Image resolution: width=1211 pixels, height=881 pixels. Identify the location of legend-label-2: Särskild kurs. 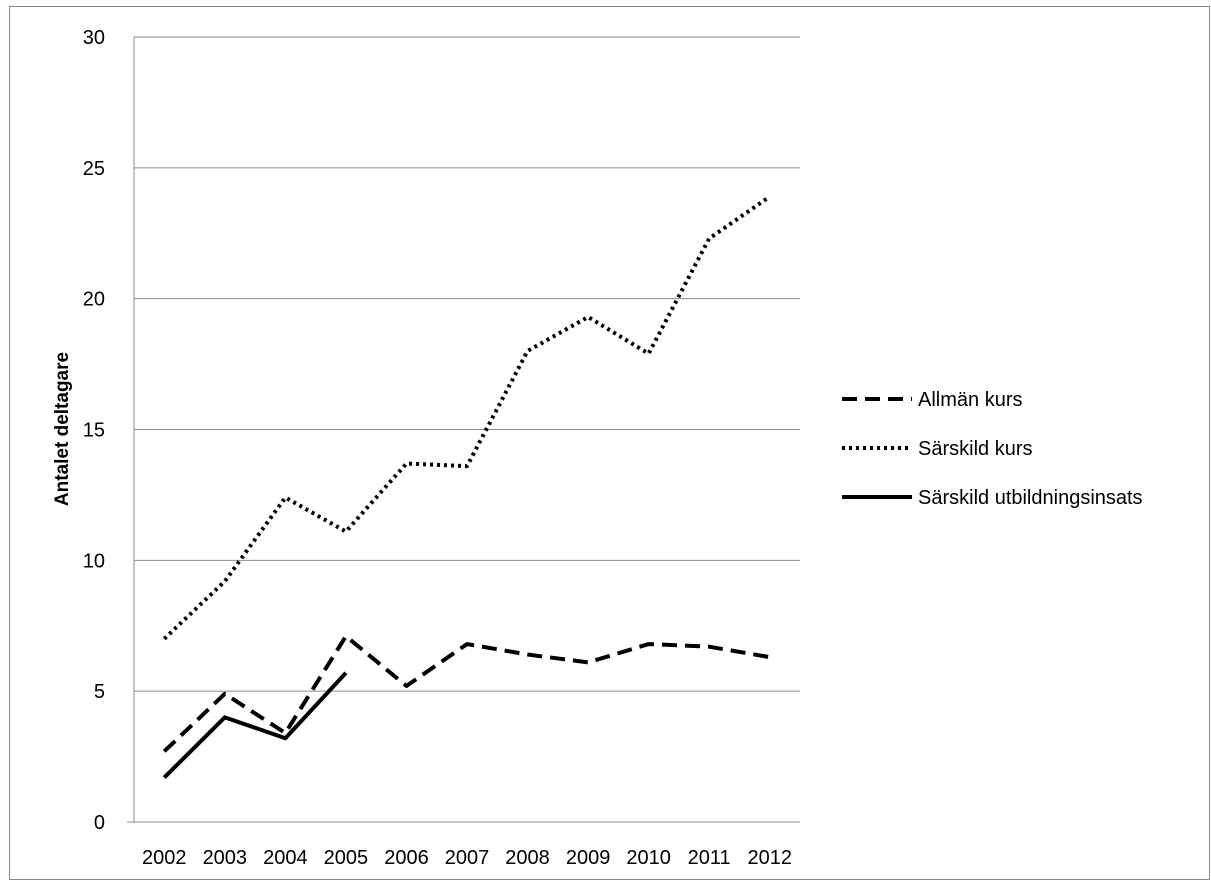
(975, 449).